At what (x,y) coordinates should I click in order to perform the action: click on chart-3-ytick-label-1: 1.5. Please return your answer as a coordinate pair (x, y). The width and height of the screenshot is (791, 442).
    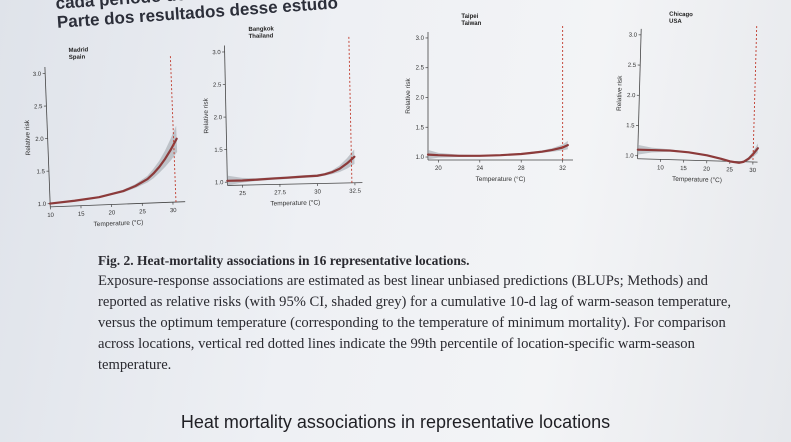
    Looking at the image, I should click on (630, 126).